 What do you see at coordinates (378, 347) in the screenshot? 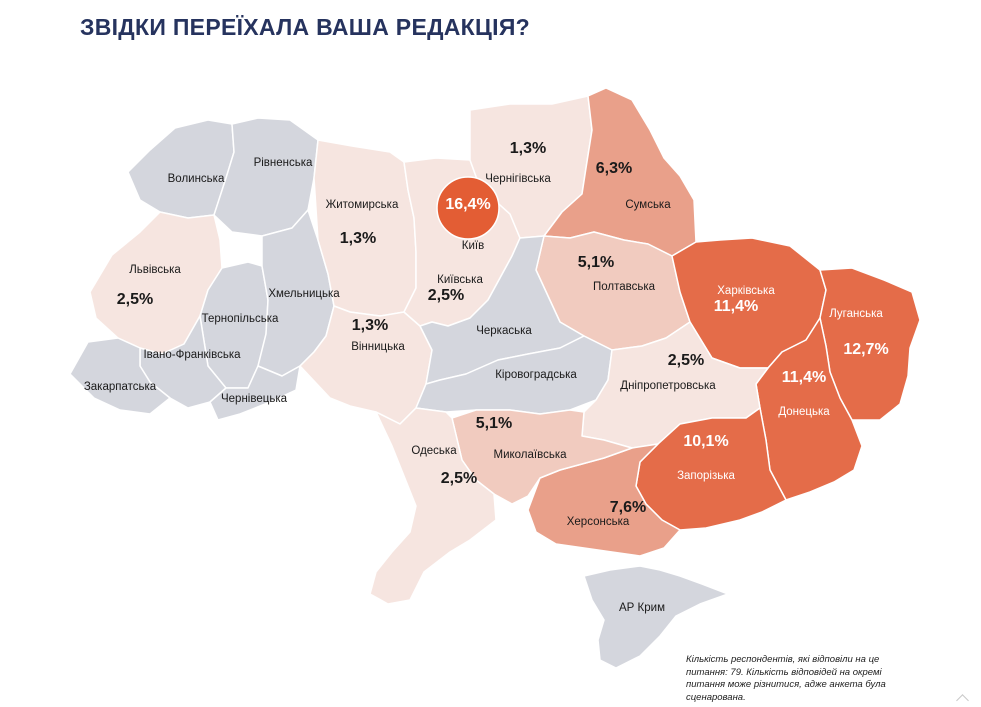
I see `region-label-vinnytska: Вінницька` at bounding box center [378, 347].